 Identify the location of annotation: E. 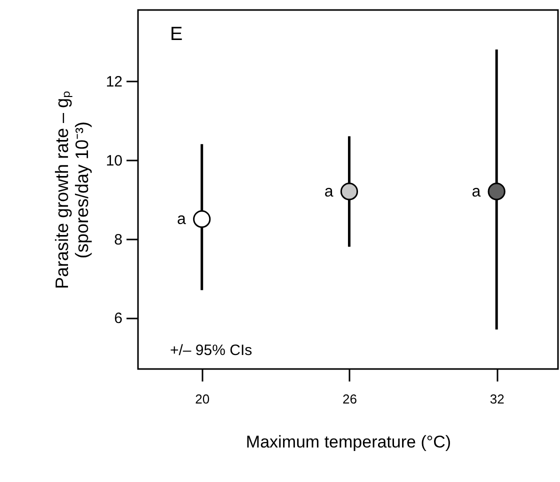
(176, 34).